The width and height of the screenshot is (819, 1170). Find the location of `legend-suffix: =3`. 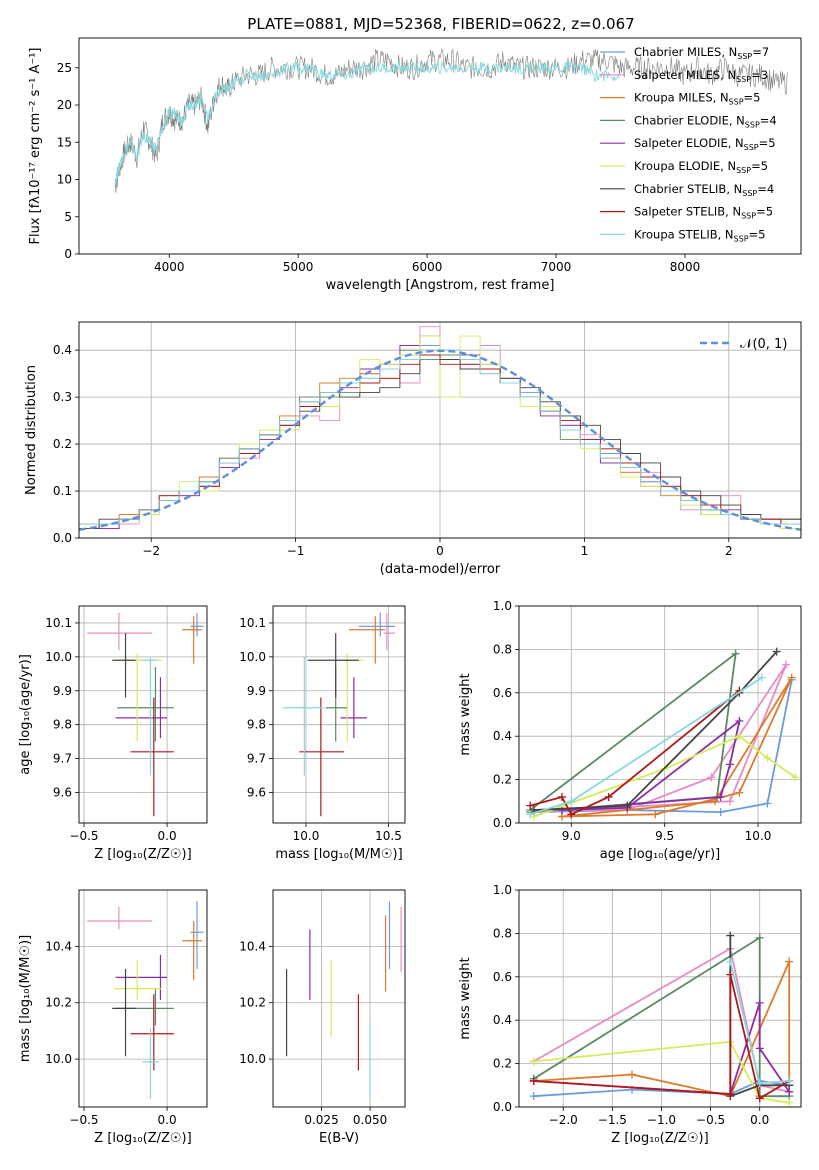

legend-suffix: =3 is located at coordinates (759, 75).